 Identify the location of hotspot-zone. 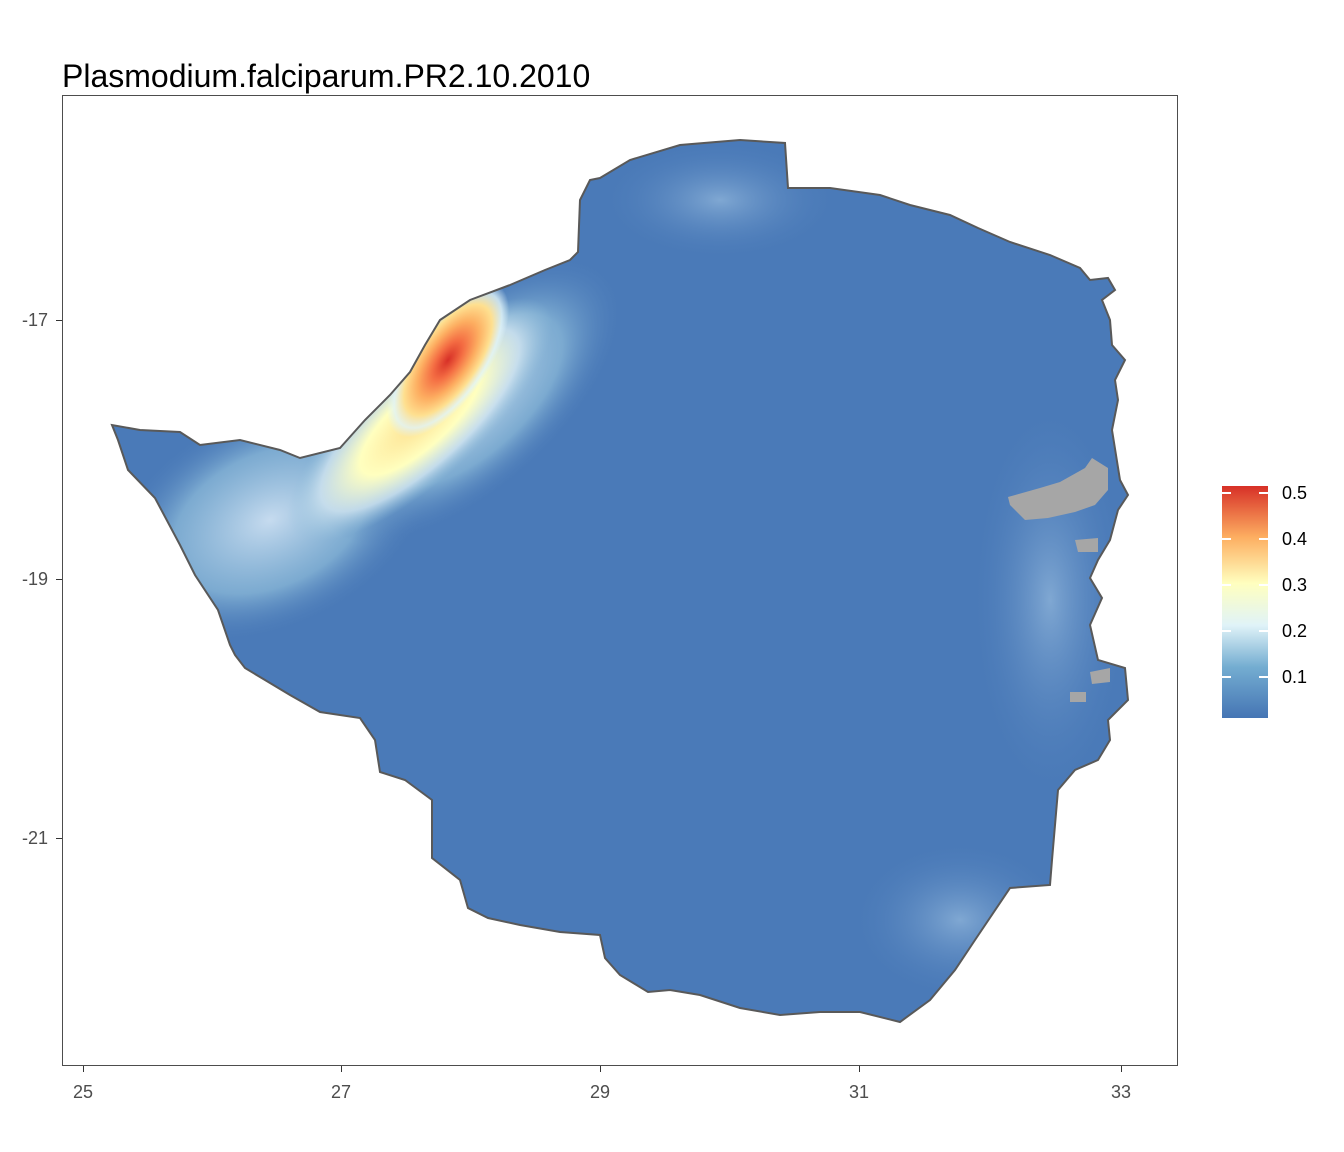
(448, 360).